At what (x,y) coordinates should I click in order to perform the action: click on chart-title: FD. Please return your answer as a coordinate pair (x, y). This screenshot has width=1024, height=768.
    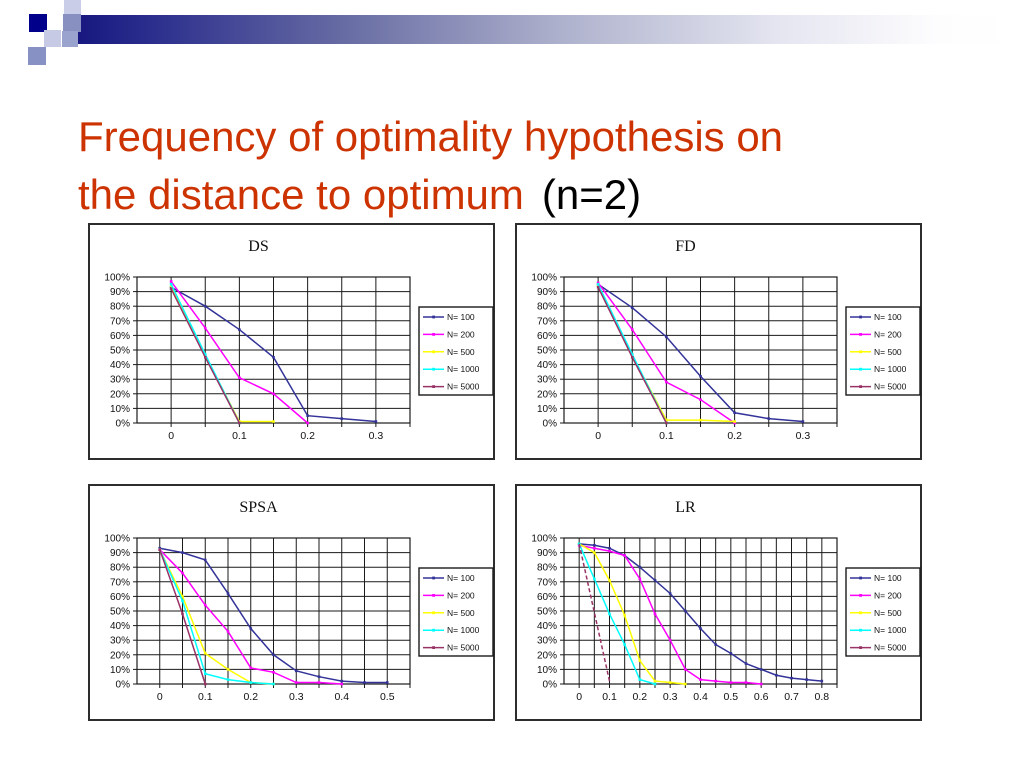
    Looking at the image, I should click on (685, 246).